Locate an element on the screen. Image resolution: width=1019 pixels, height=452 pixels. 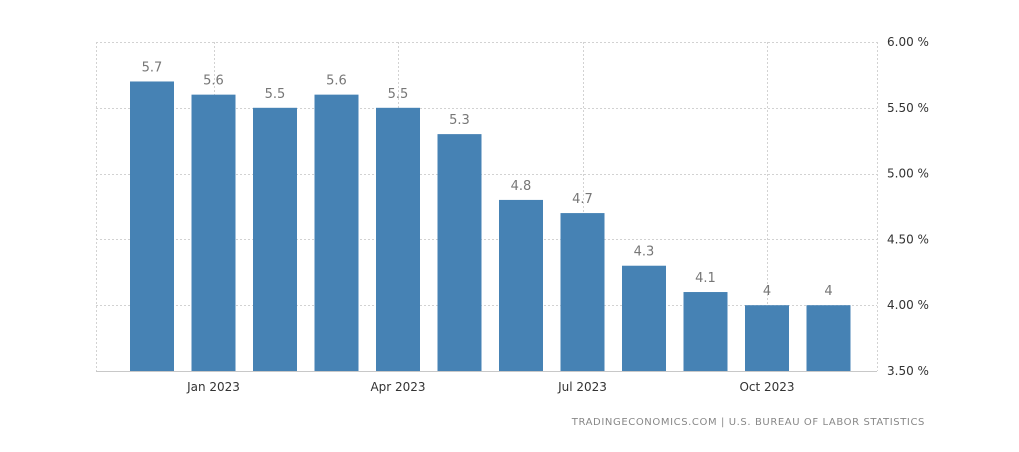
data-label: 5.3 is located at coordinates (459, 120).